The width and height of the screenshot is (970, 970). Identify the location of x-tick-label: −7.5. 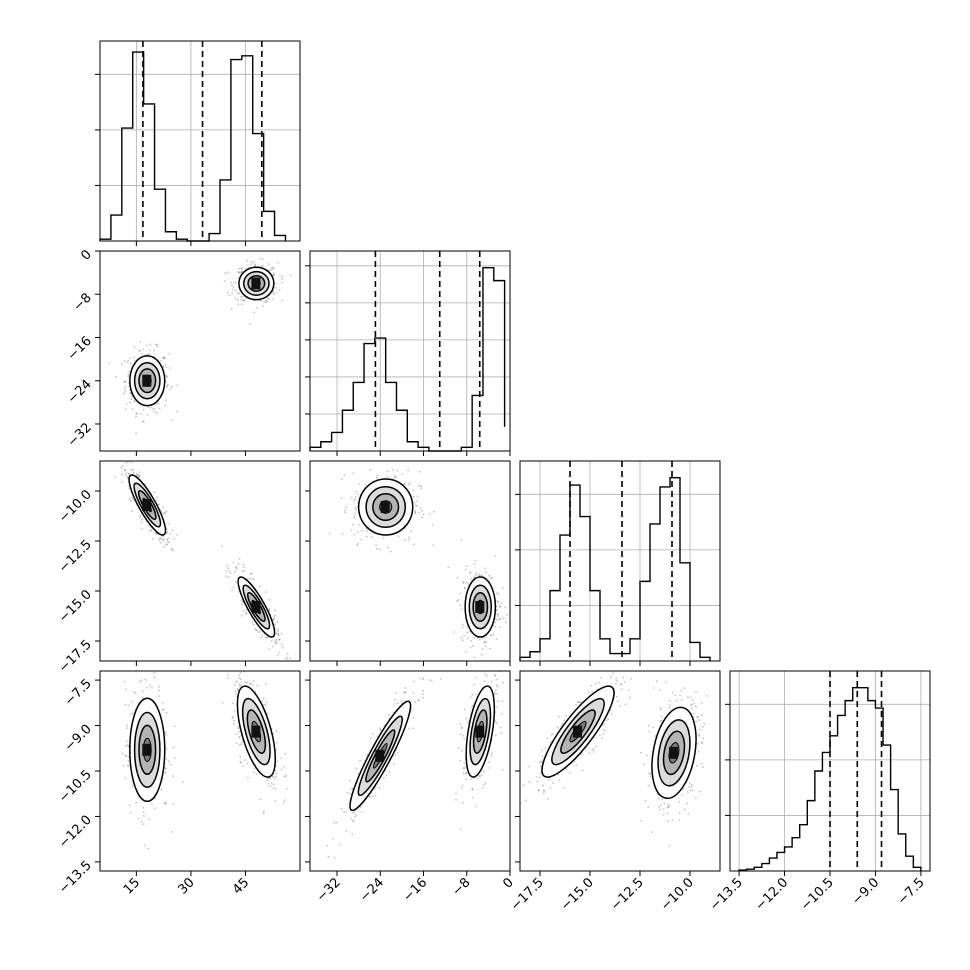
(911, 891).